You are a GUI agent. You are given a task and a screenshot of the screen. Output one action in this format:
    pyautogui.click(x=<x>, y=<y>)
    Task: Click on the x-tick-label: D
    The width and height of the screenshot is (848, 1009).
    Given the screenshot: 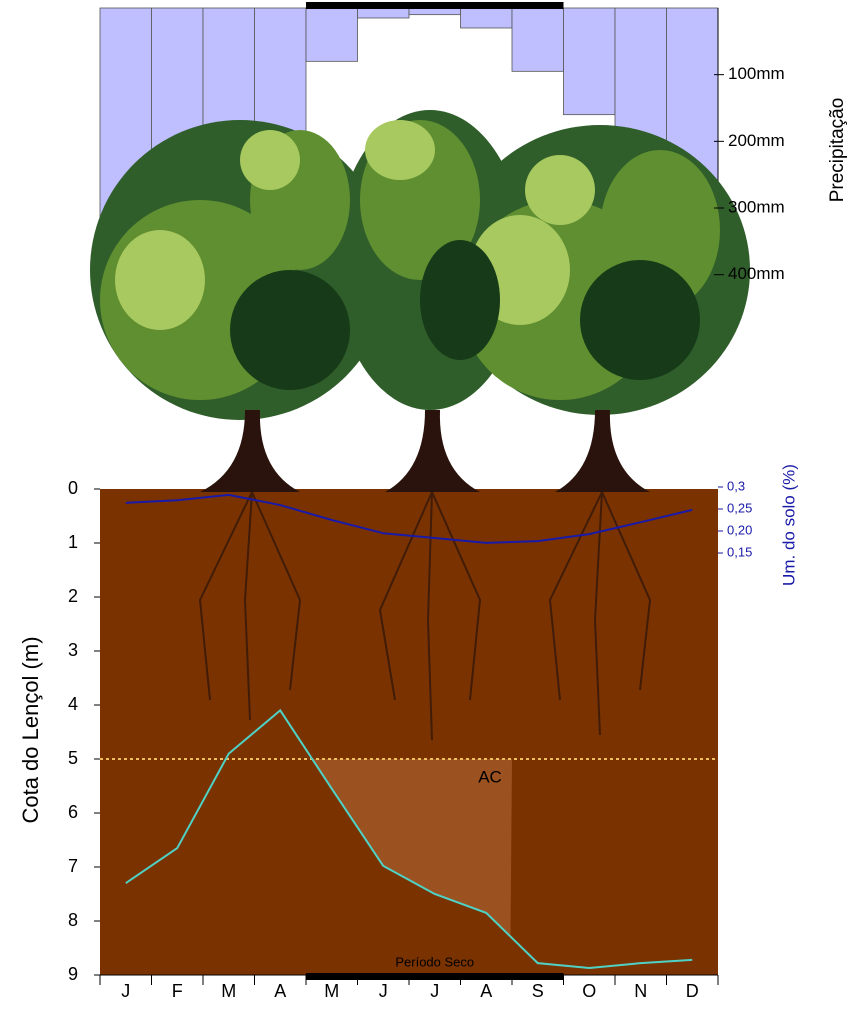 What is the action you would take?
    pyautogui.click(x=692, y=991)
    